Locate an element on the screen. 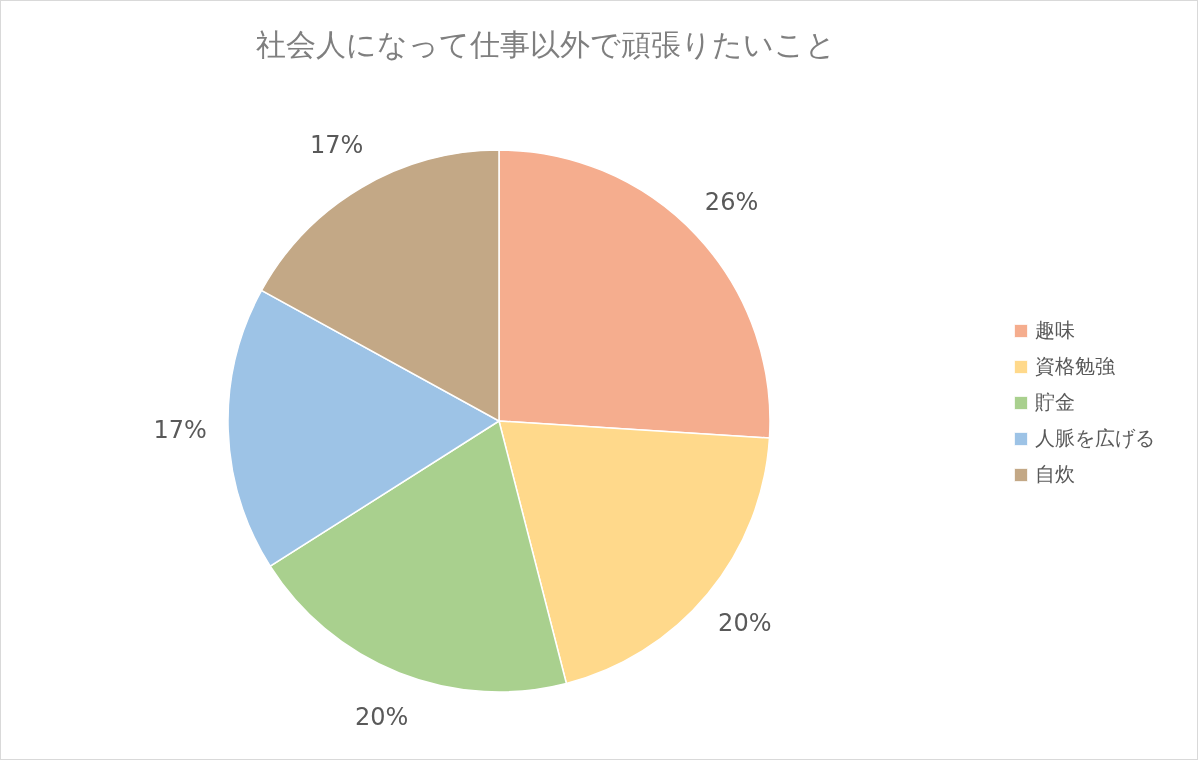  legend-label: 貯金 is located at coordinates (1055, 402).